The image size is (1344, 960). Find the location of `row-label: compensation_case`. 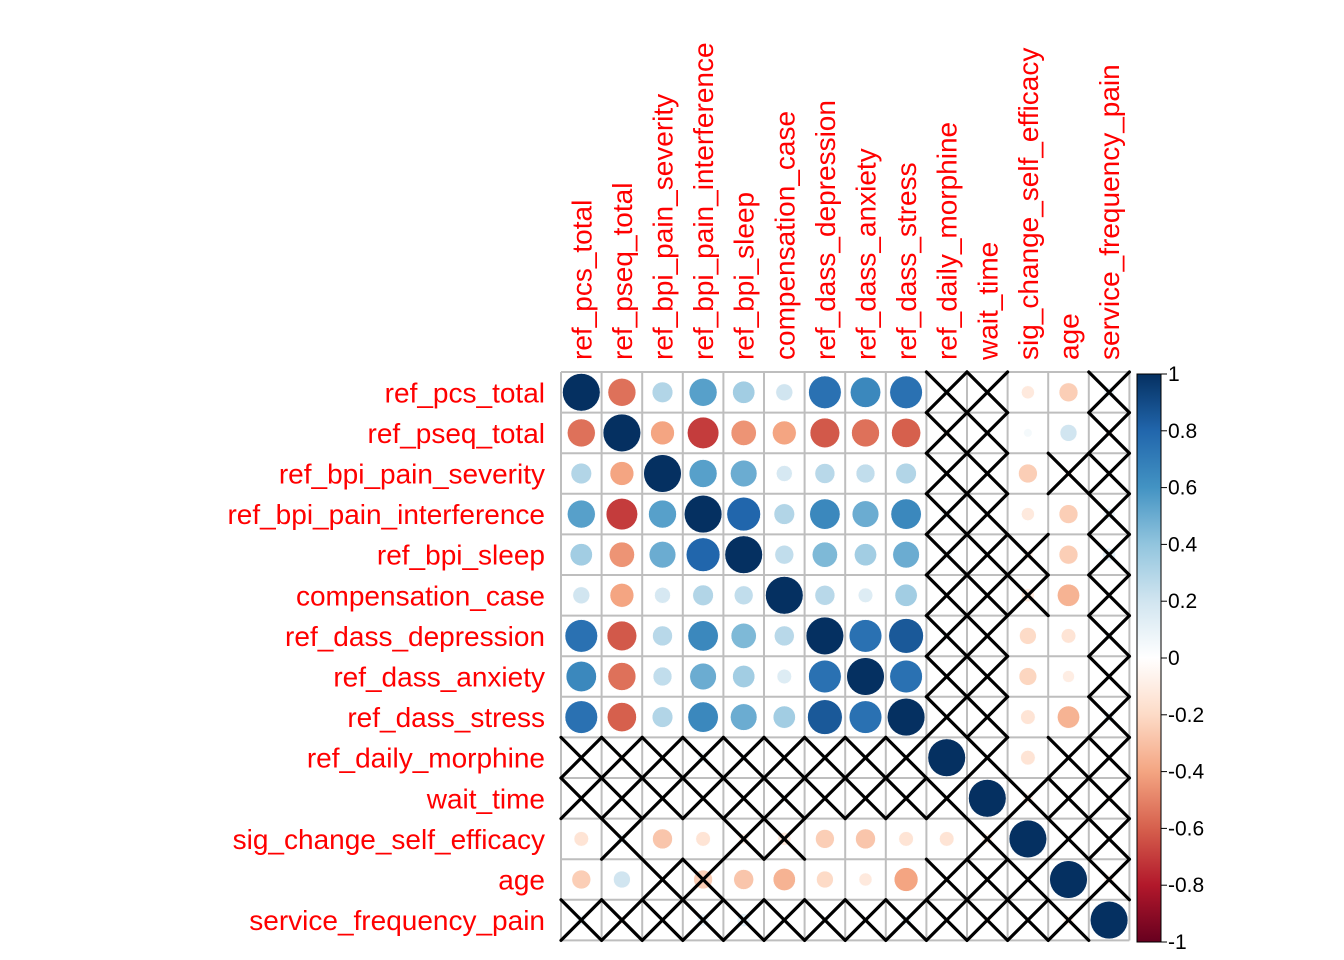

row-label: compensation_case is located at coordinates (420, 595).